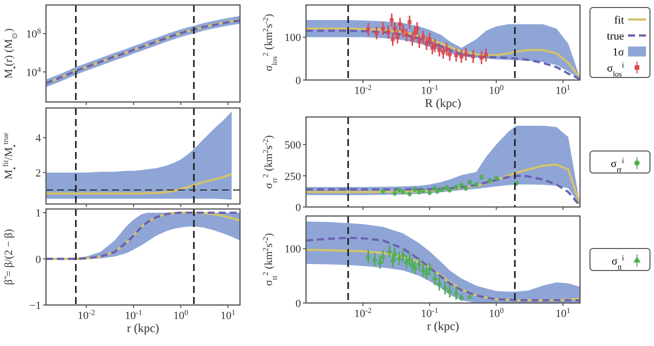 The image size is (654, 346). Describe the element at coordinates (293, 176) in the screenshot. I see `y-tick-label: 250` at that location.